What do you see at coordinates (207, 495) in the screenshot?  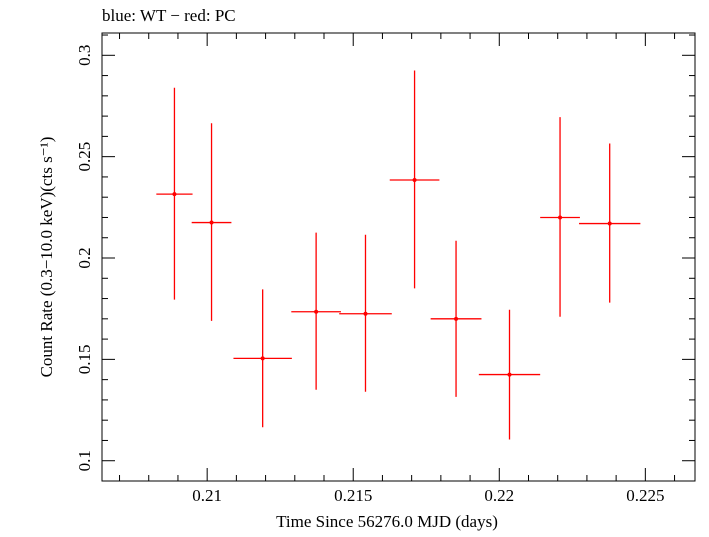 I see `x-tick-label: 0.21` at bounding box center [207, 495].